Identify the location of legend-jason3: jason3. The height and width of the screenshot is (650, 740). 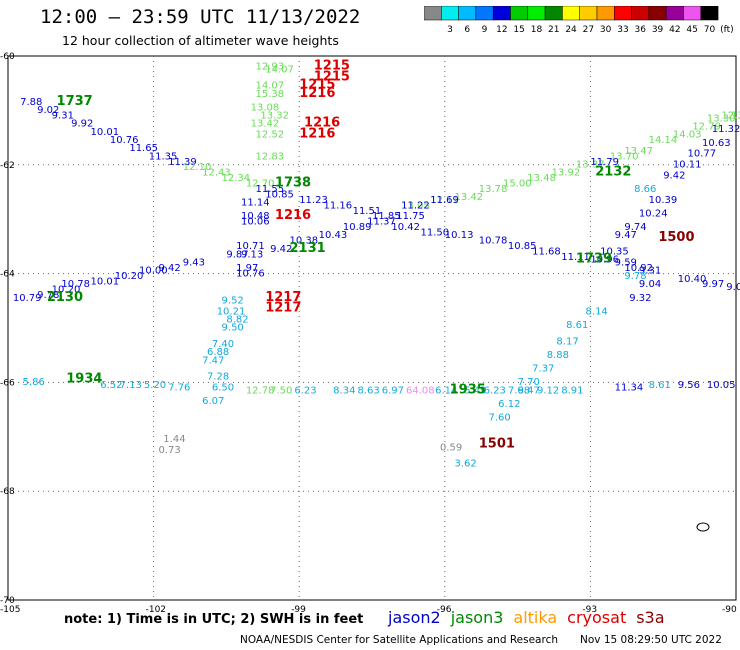
(477, 617).